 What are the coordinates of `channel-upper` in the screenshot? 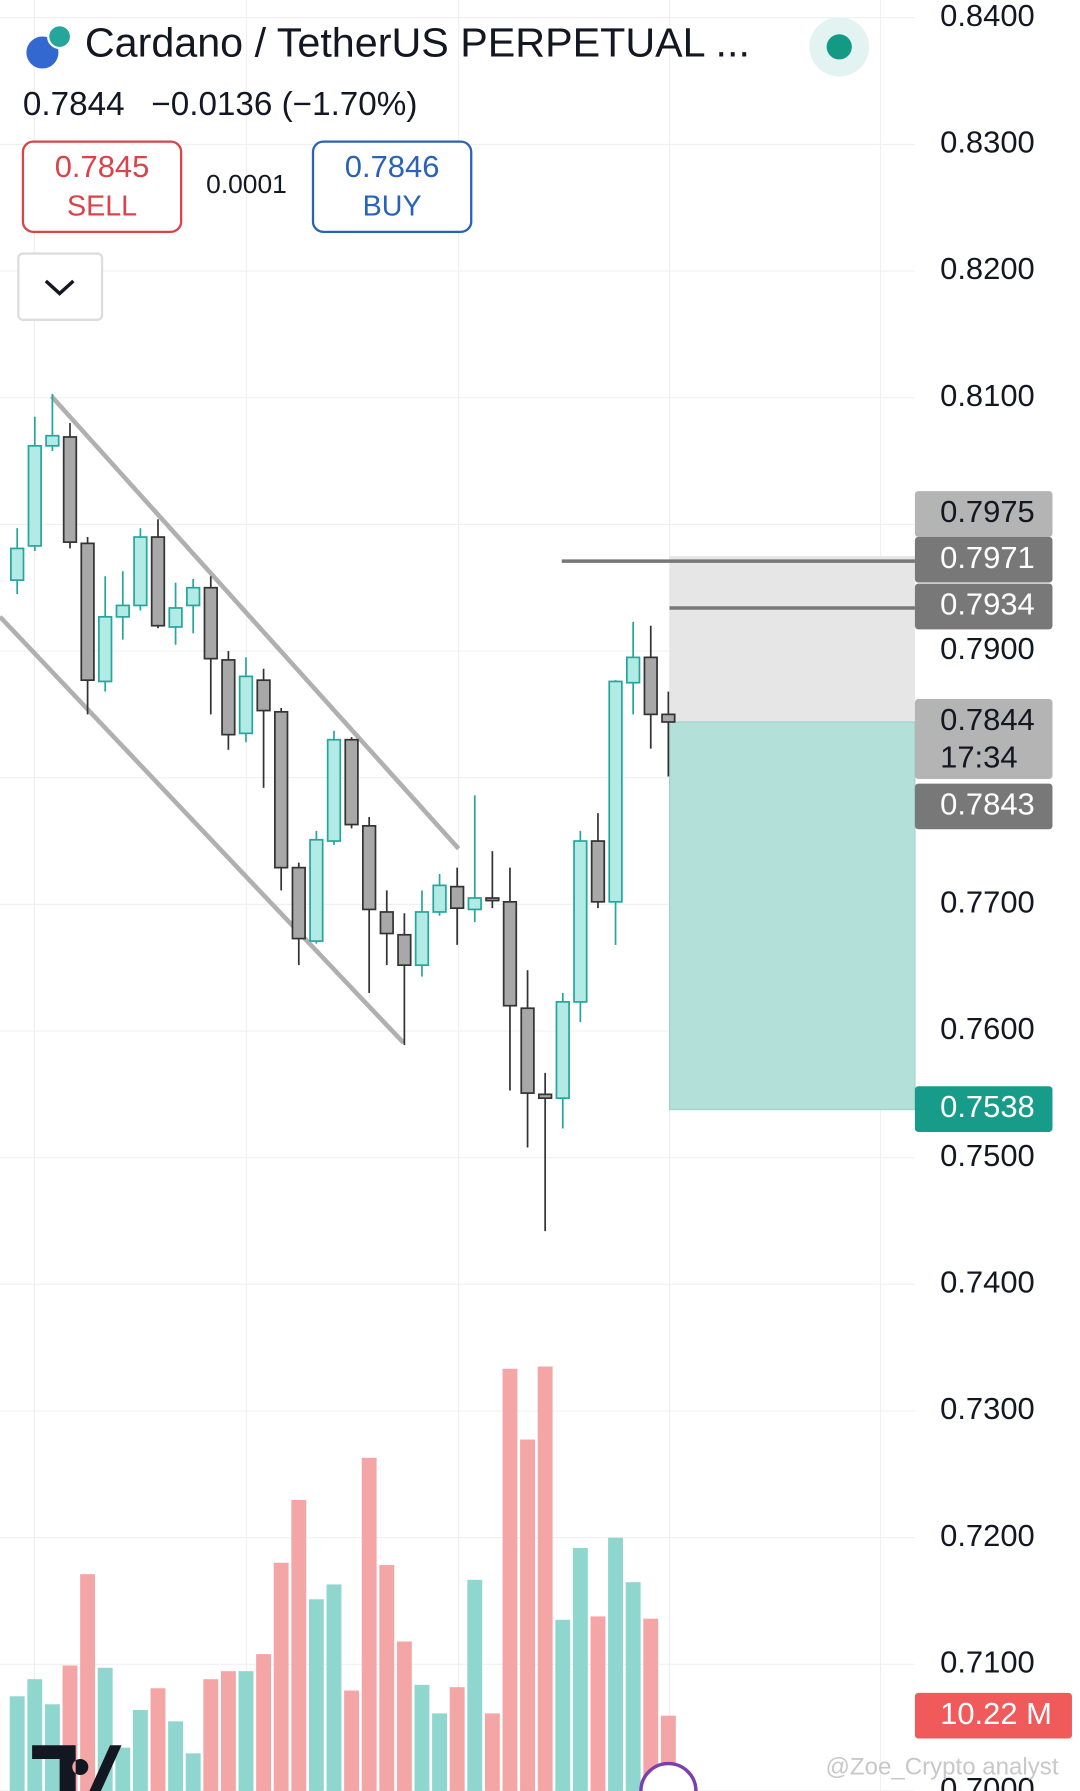 It's located at (255, 622).